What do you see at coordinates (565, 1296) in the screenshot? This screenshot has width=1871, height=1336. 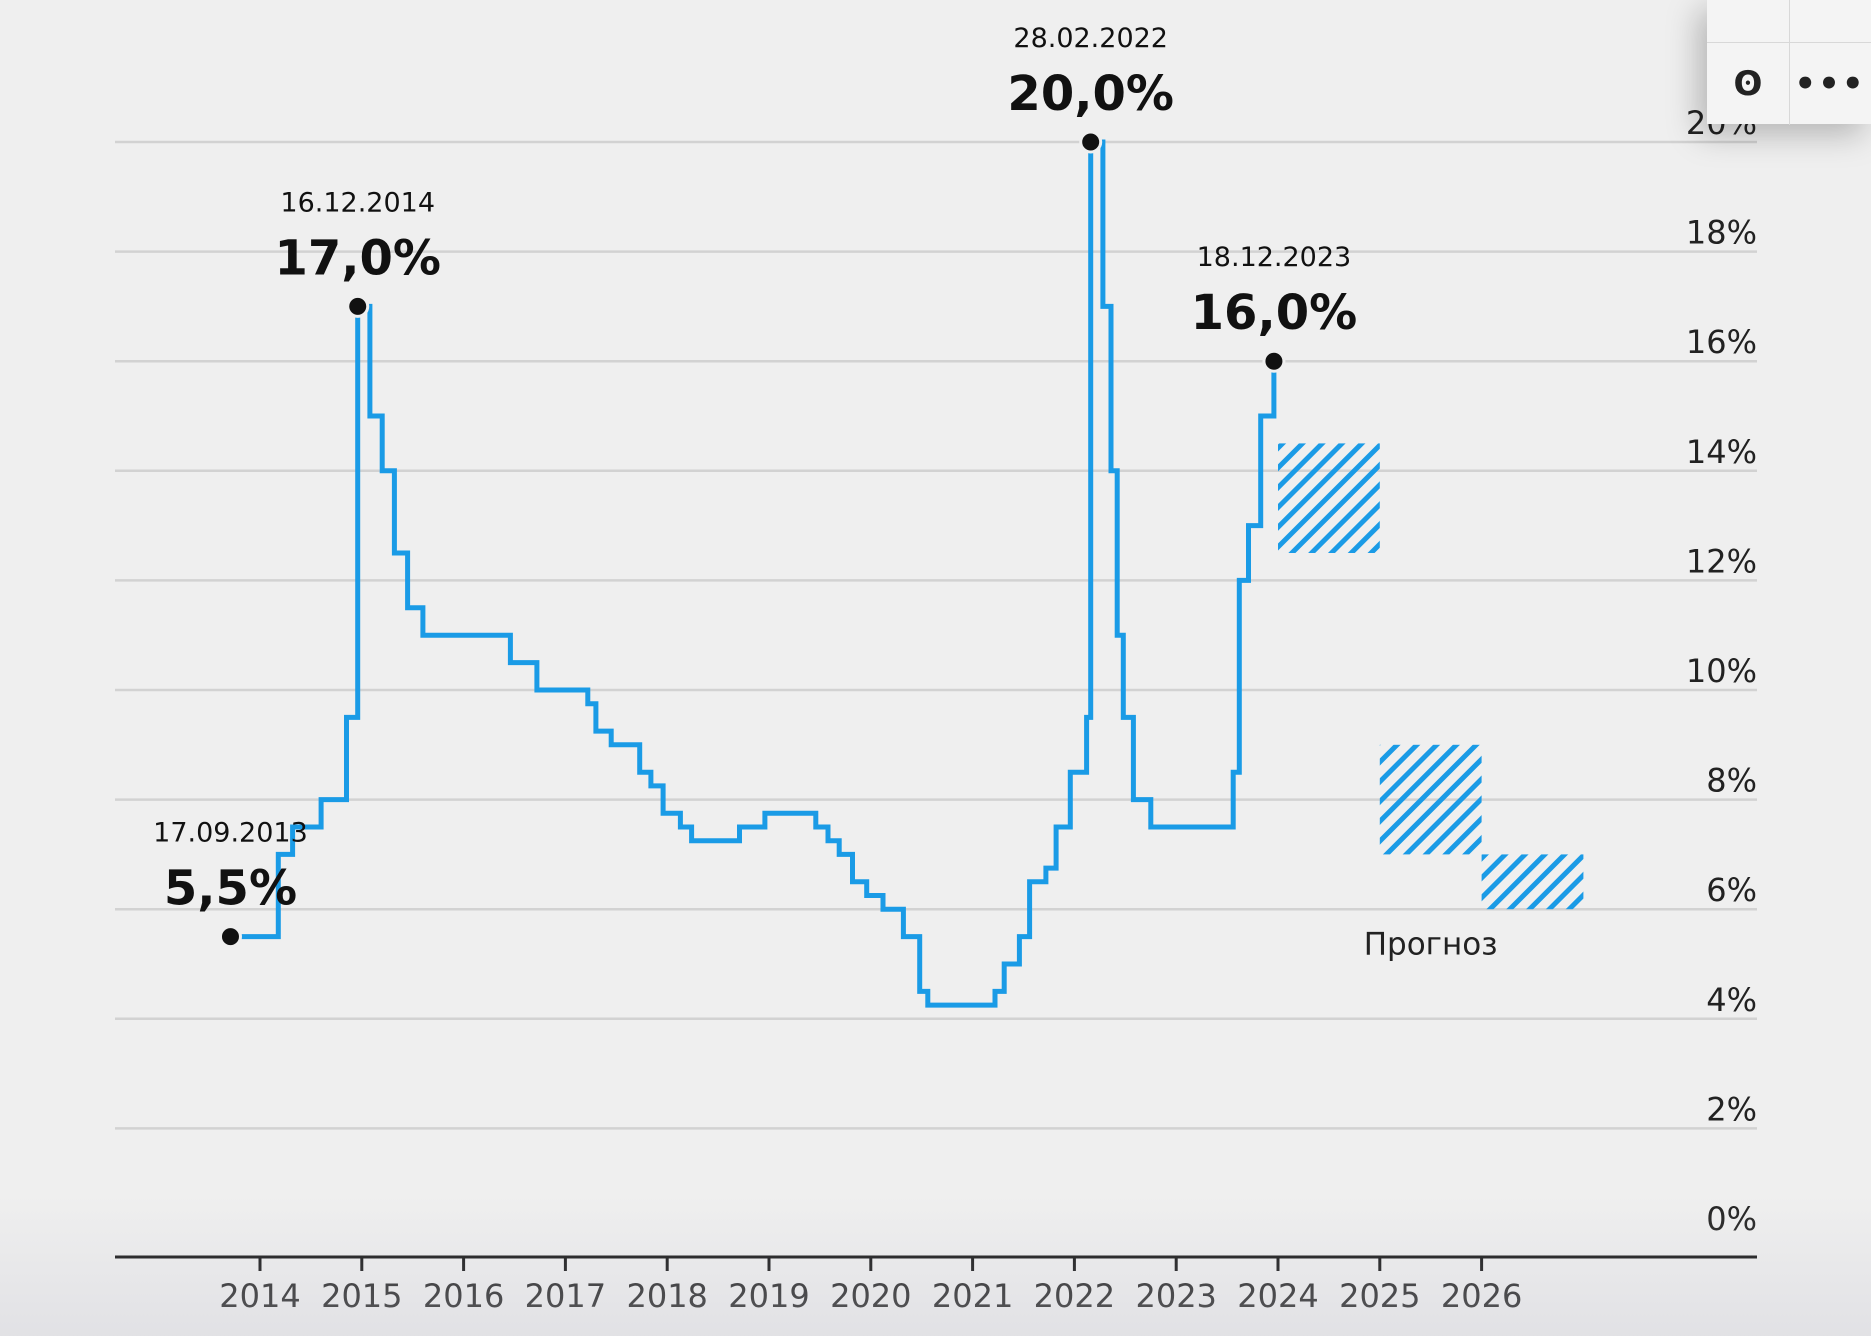 I see `x-tick-label: 2017` at bounding box center [565, 1296].